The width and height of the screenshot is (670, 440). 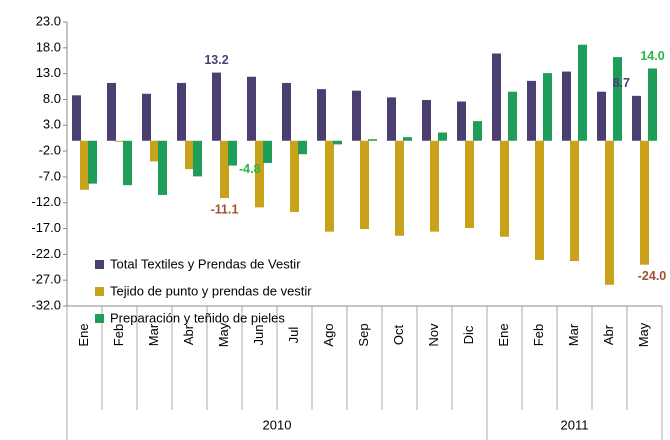 What do you see at coordinates (46, 201) in the screenshot?
I see `y-tick-label: -12.0` at bounding box center [46, 201].